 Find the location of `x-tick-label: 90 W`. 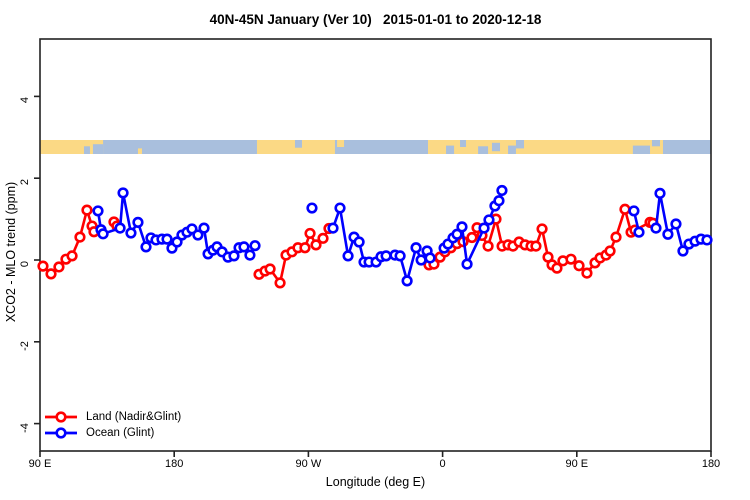

x-tick-label: 90 W is located at coordinates (308, 464).